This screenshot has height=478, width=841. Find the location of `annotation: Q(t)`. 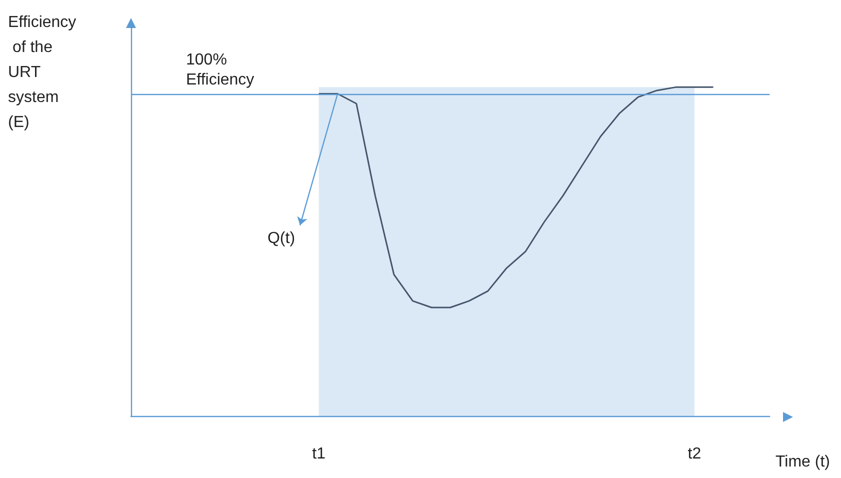

annotation: Q(t) is located at coordinates (281, 238).